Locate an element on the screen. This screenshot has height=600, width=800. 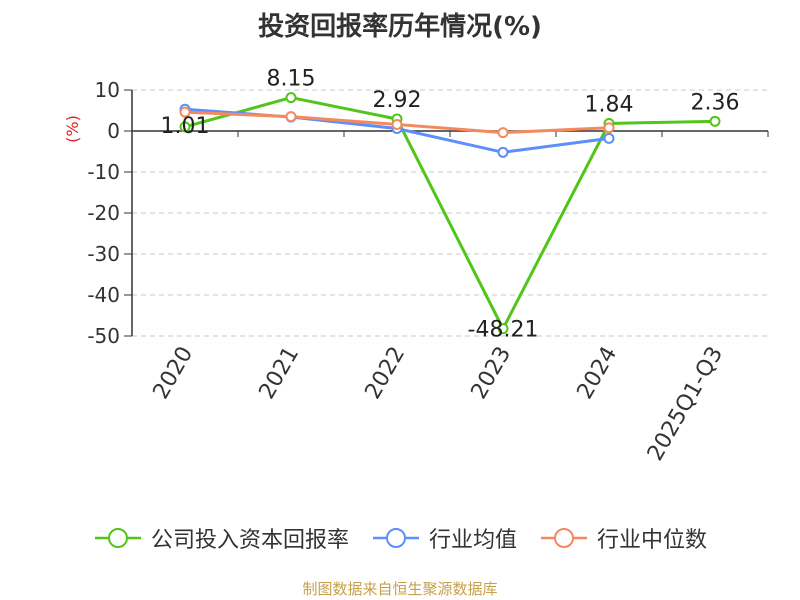
data-label: -48.21 is located at coordinates (503, 330).